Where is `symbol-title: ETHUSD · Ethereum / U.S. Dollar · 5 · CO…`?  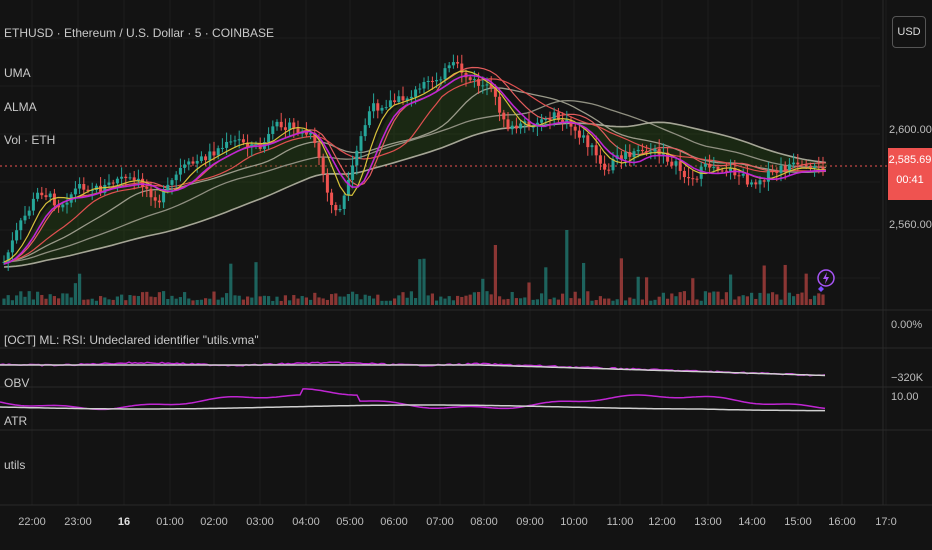 symbol-title: ETHUSD · Ethereum / U.S. Dollar · 5 · CO… is located at coordinates (139, 33).